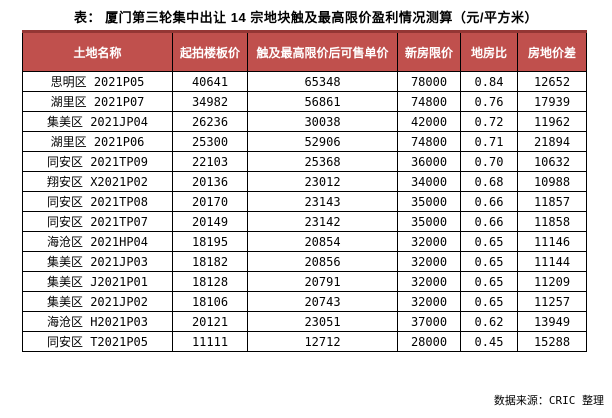  I want to click on value-cell: 0.72, so click(489, 121).